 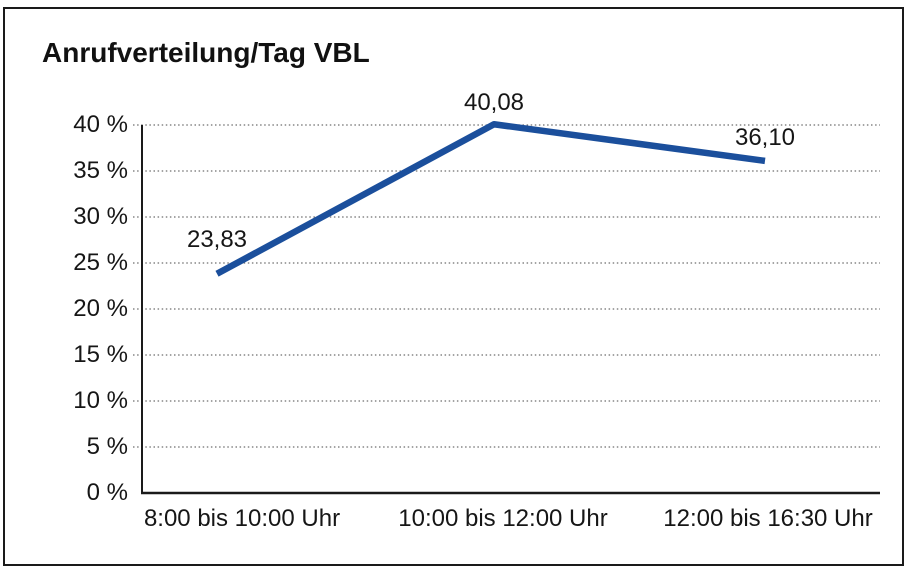 What do you see at coordinates (100, 400) in the screenshot?
I see `ytick-label-10: 10 %` at bounding box center [100, 400].